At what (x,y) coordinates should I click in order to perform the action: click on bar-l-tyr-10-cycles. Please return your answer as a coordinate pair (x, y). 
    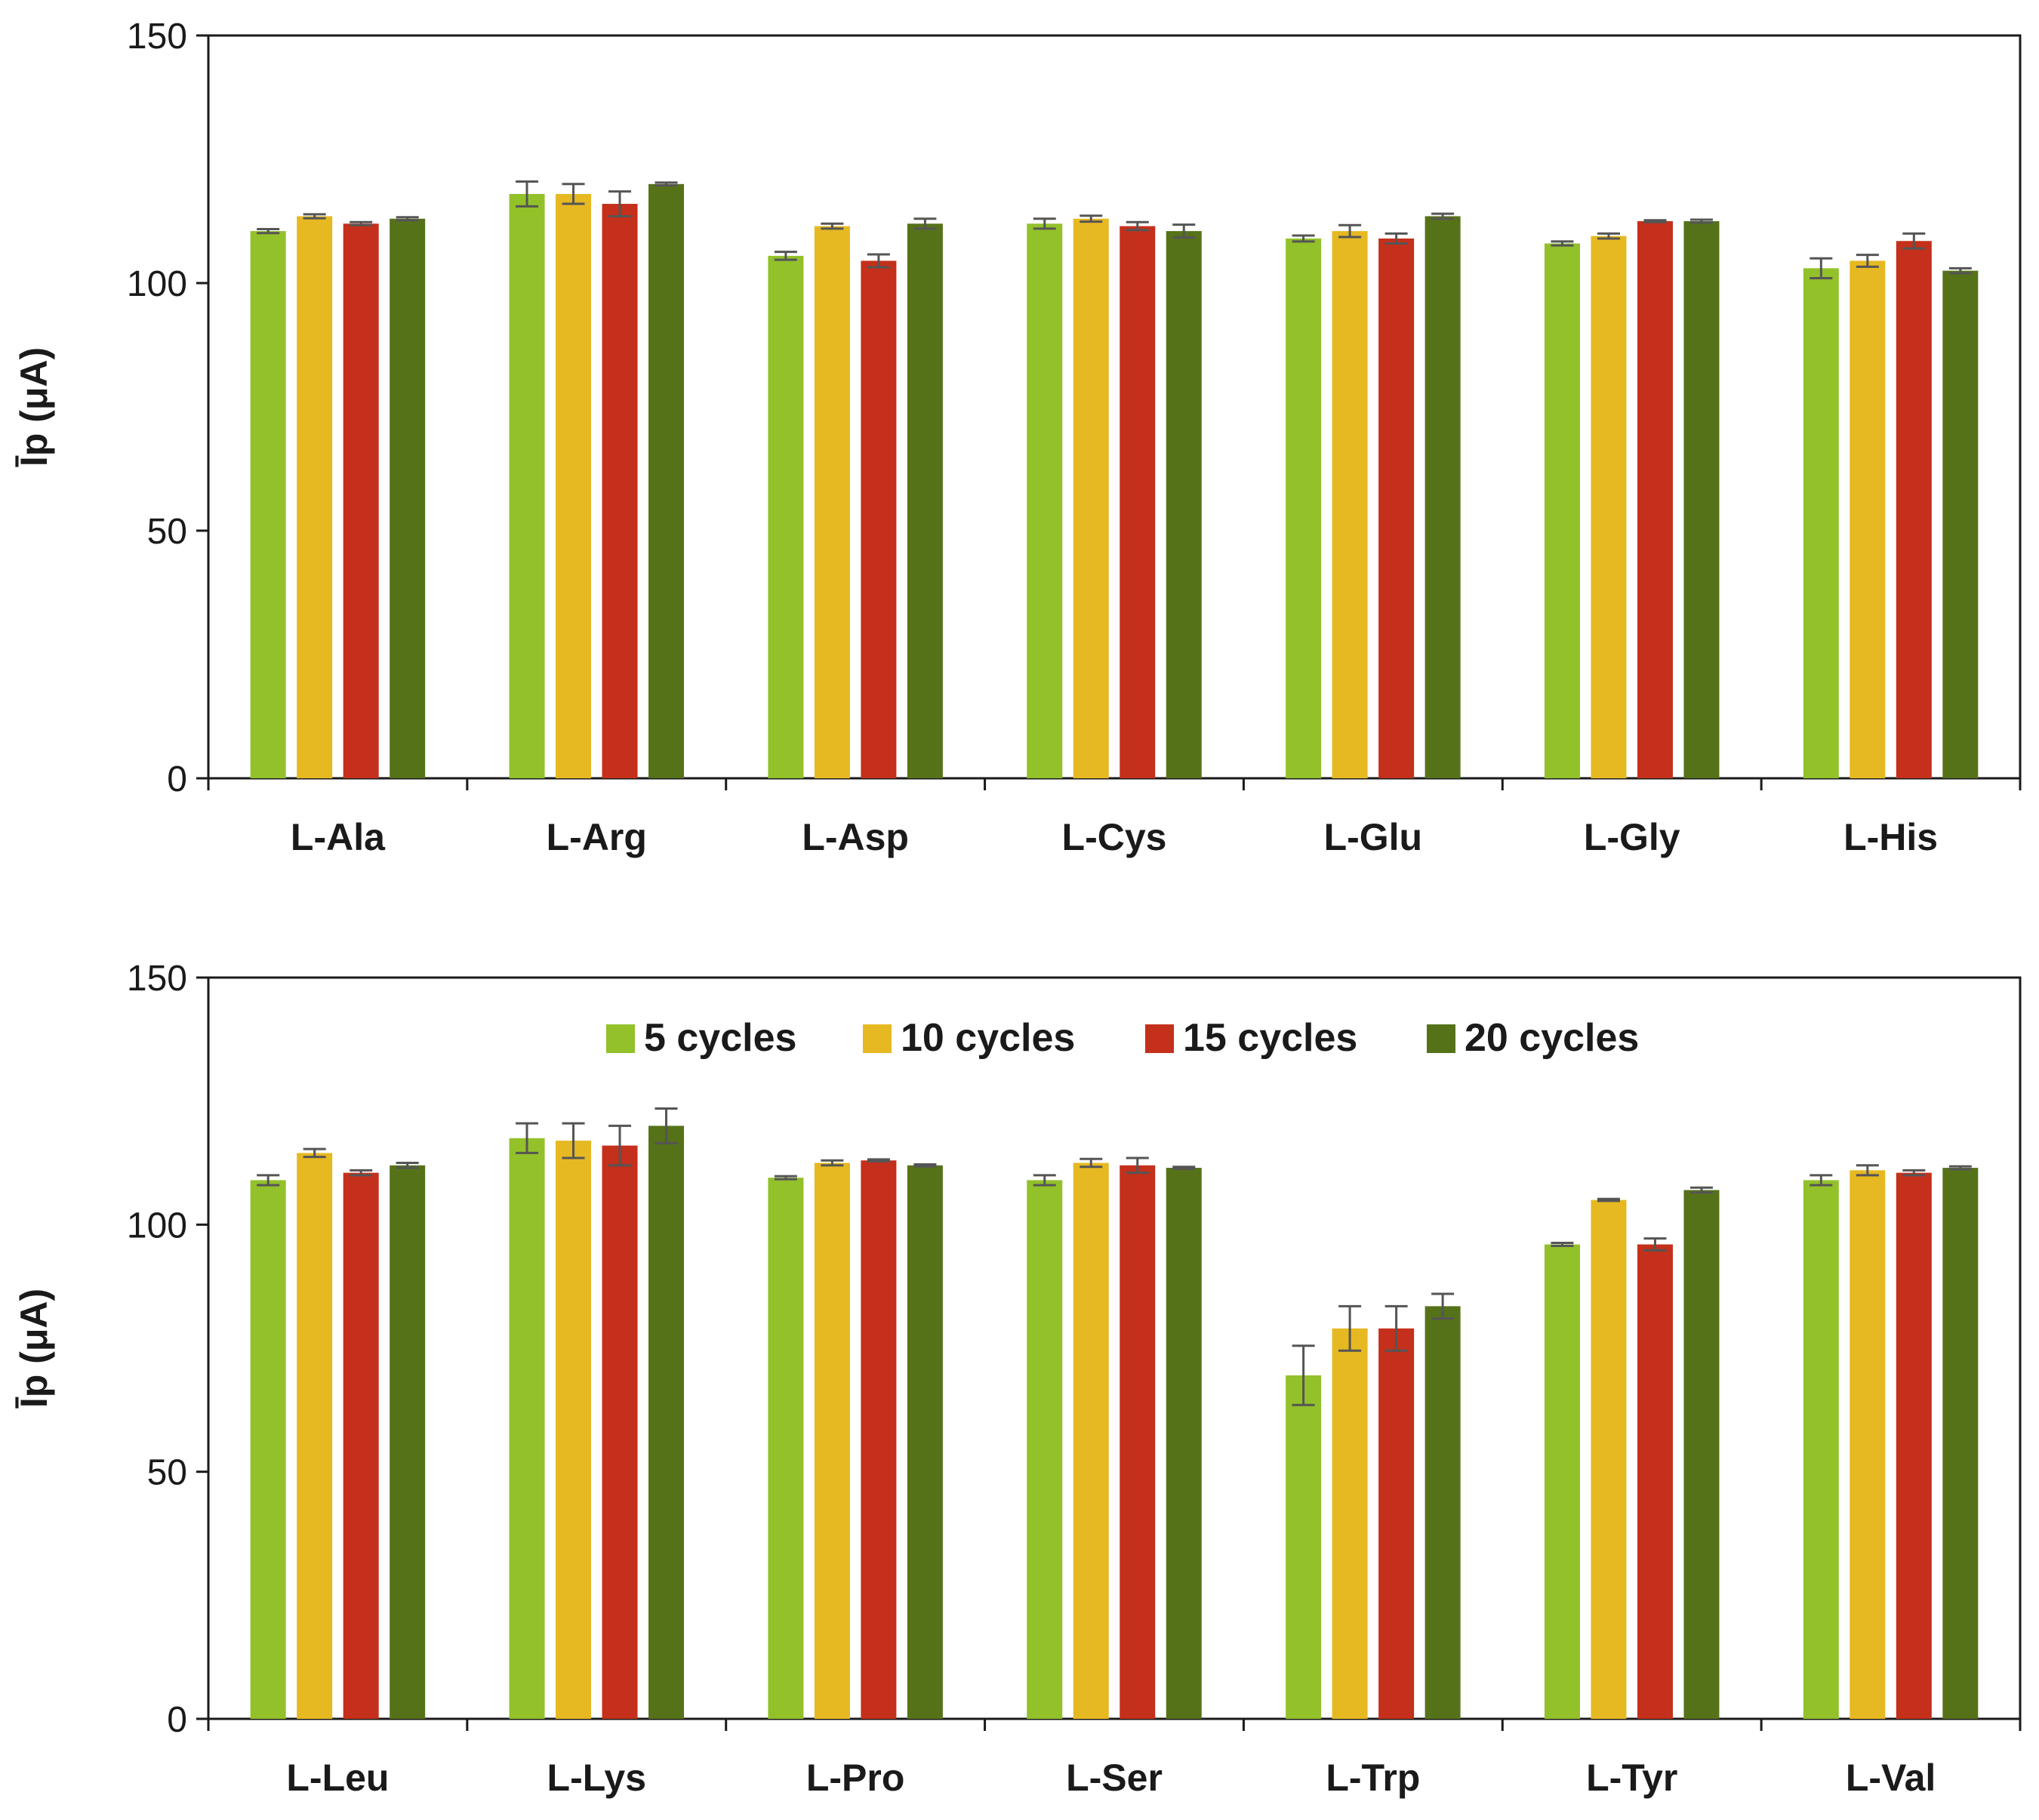
    Looking at the image, I should click on (1609, 1459).